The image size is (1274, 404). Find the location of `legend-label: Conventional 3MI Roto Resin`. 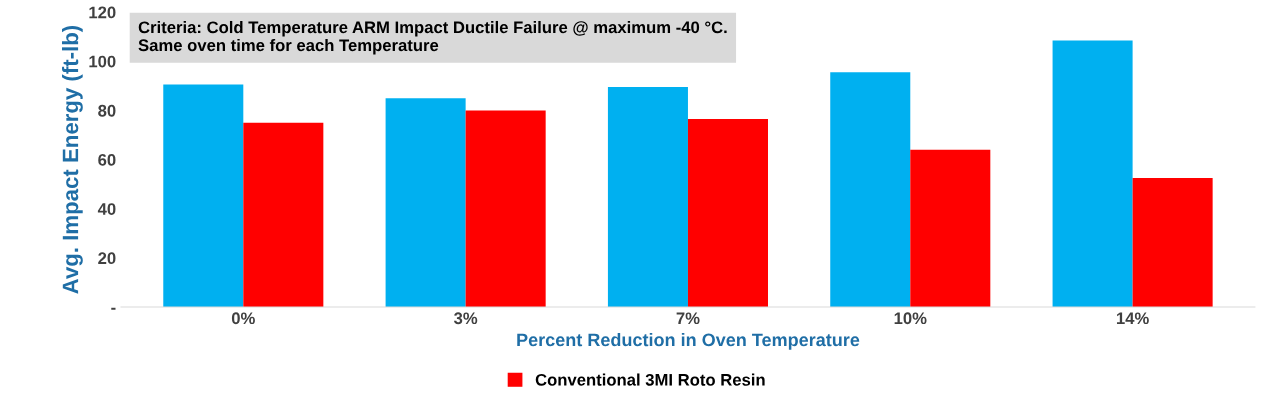

legend-label: Conventional 3MI Roto Resin is located at coordinates (650, 379).